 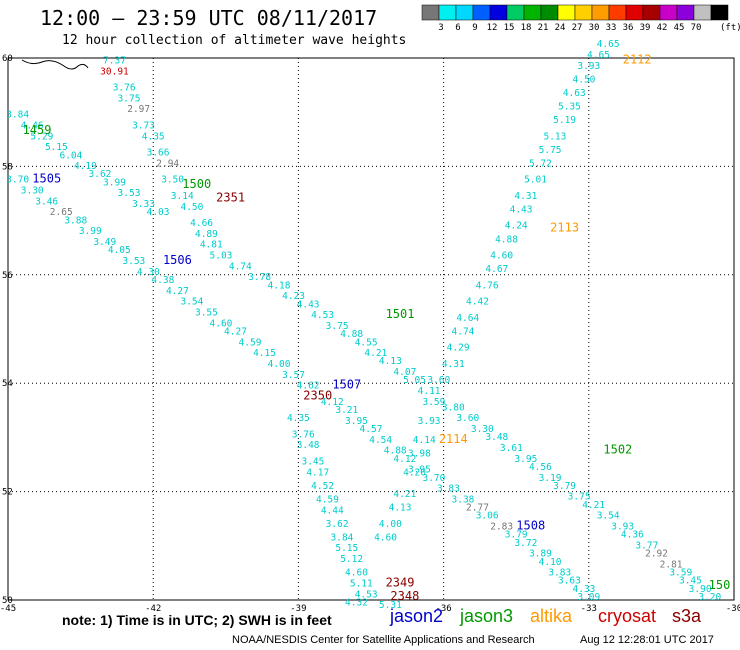 What do you see at coordinates (700, 589) in the screenshot?
I see `wave-height-value: 3.90` at bounding box center [700, 589].